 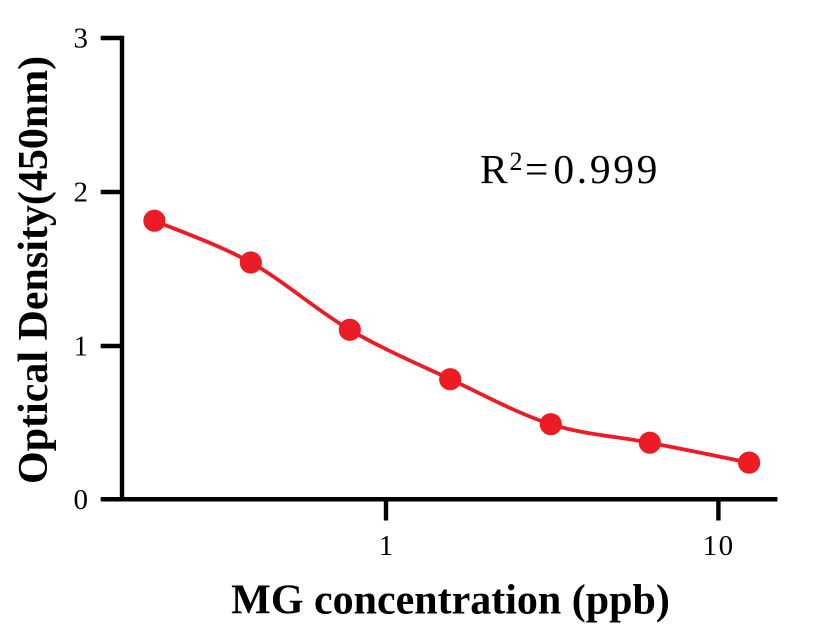 What do you see at coordinates (605, 169) in the screenshot?
I see `svg-text: 0.999` at bounding box center [605, 169].